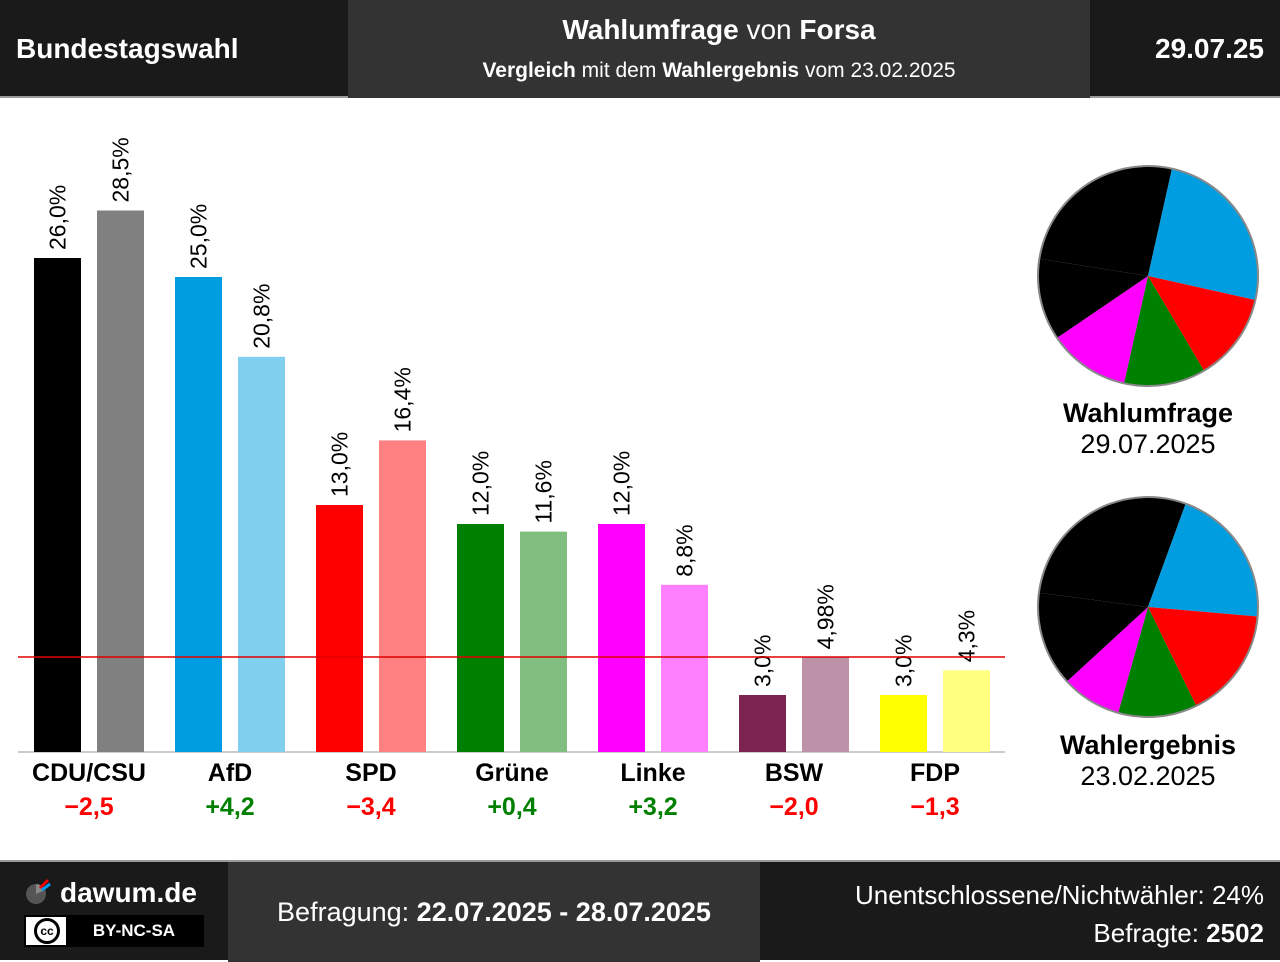  I want to click on bar-value-label: 8,8%, so click(685, 550).